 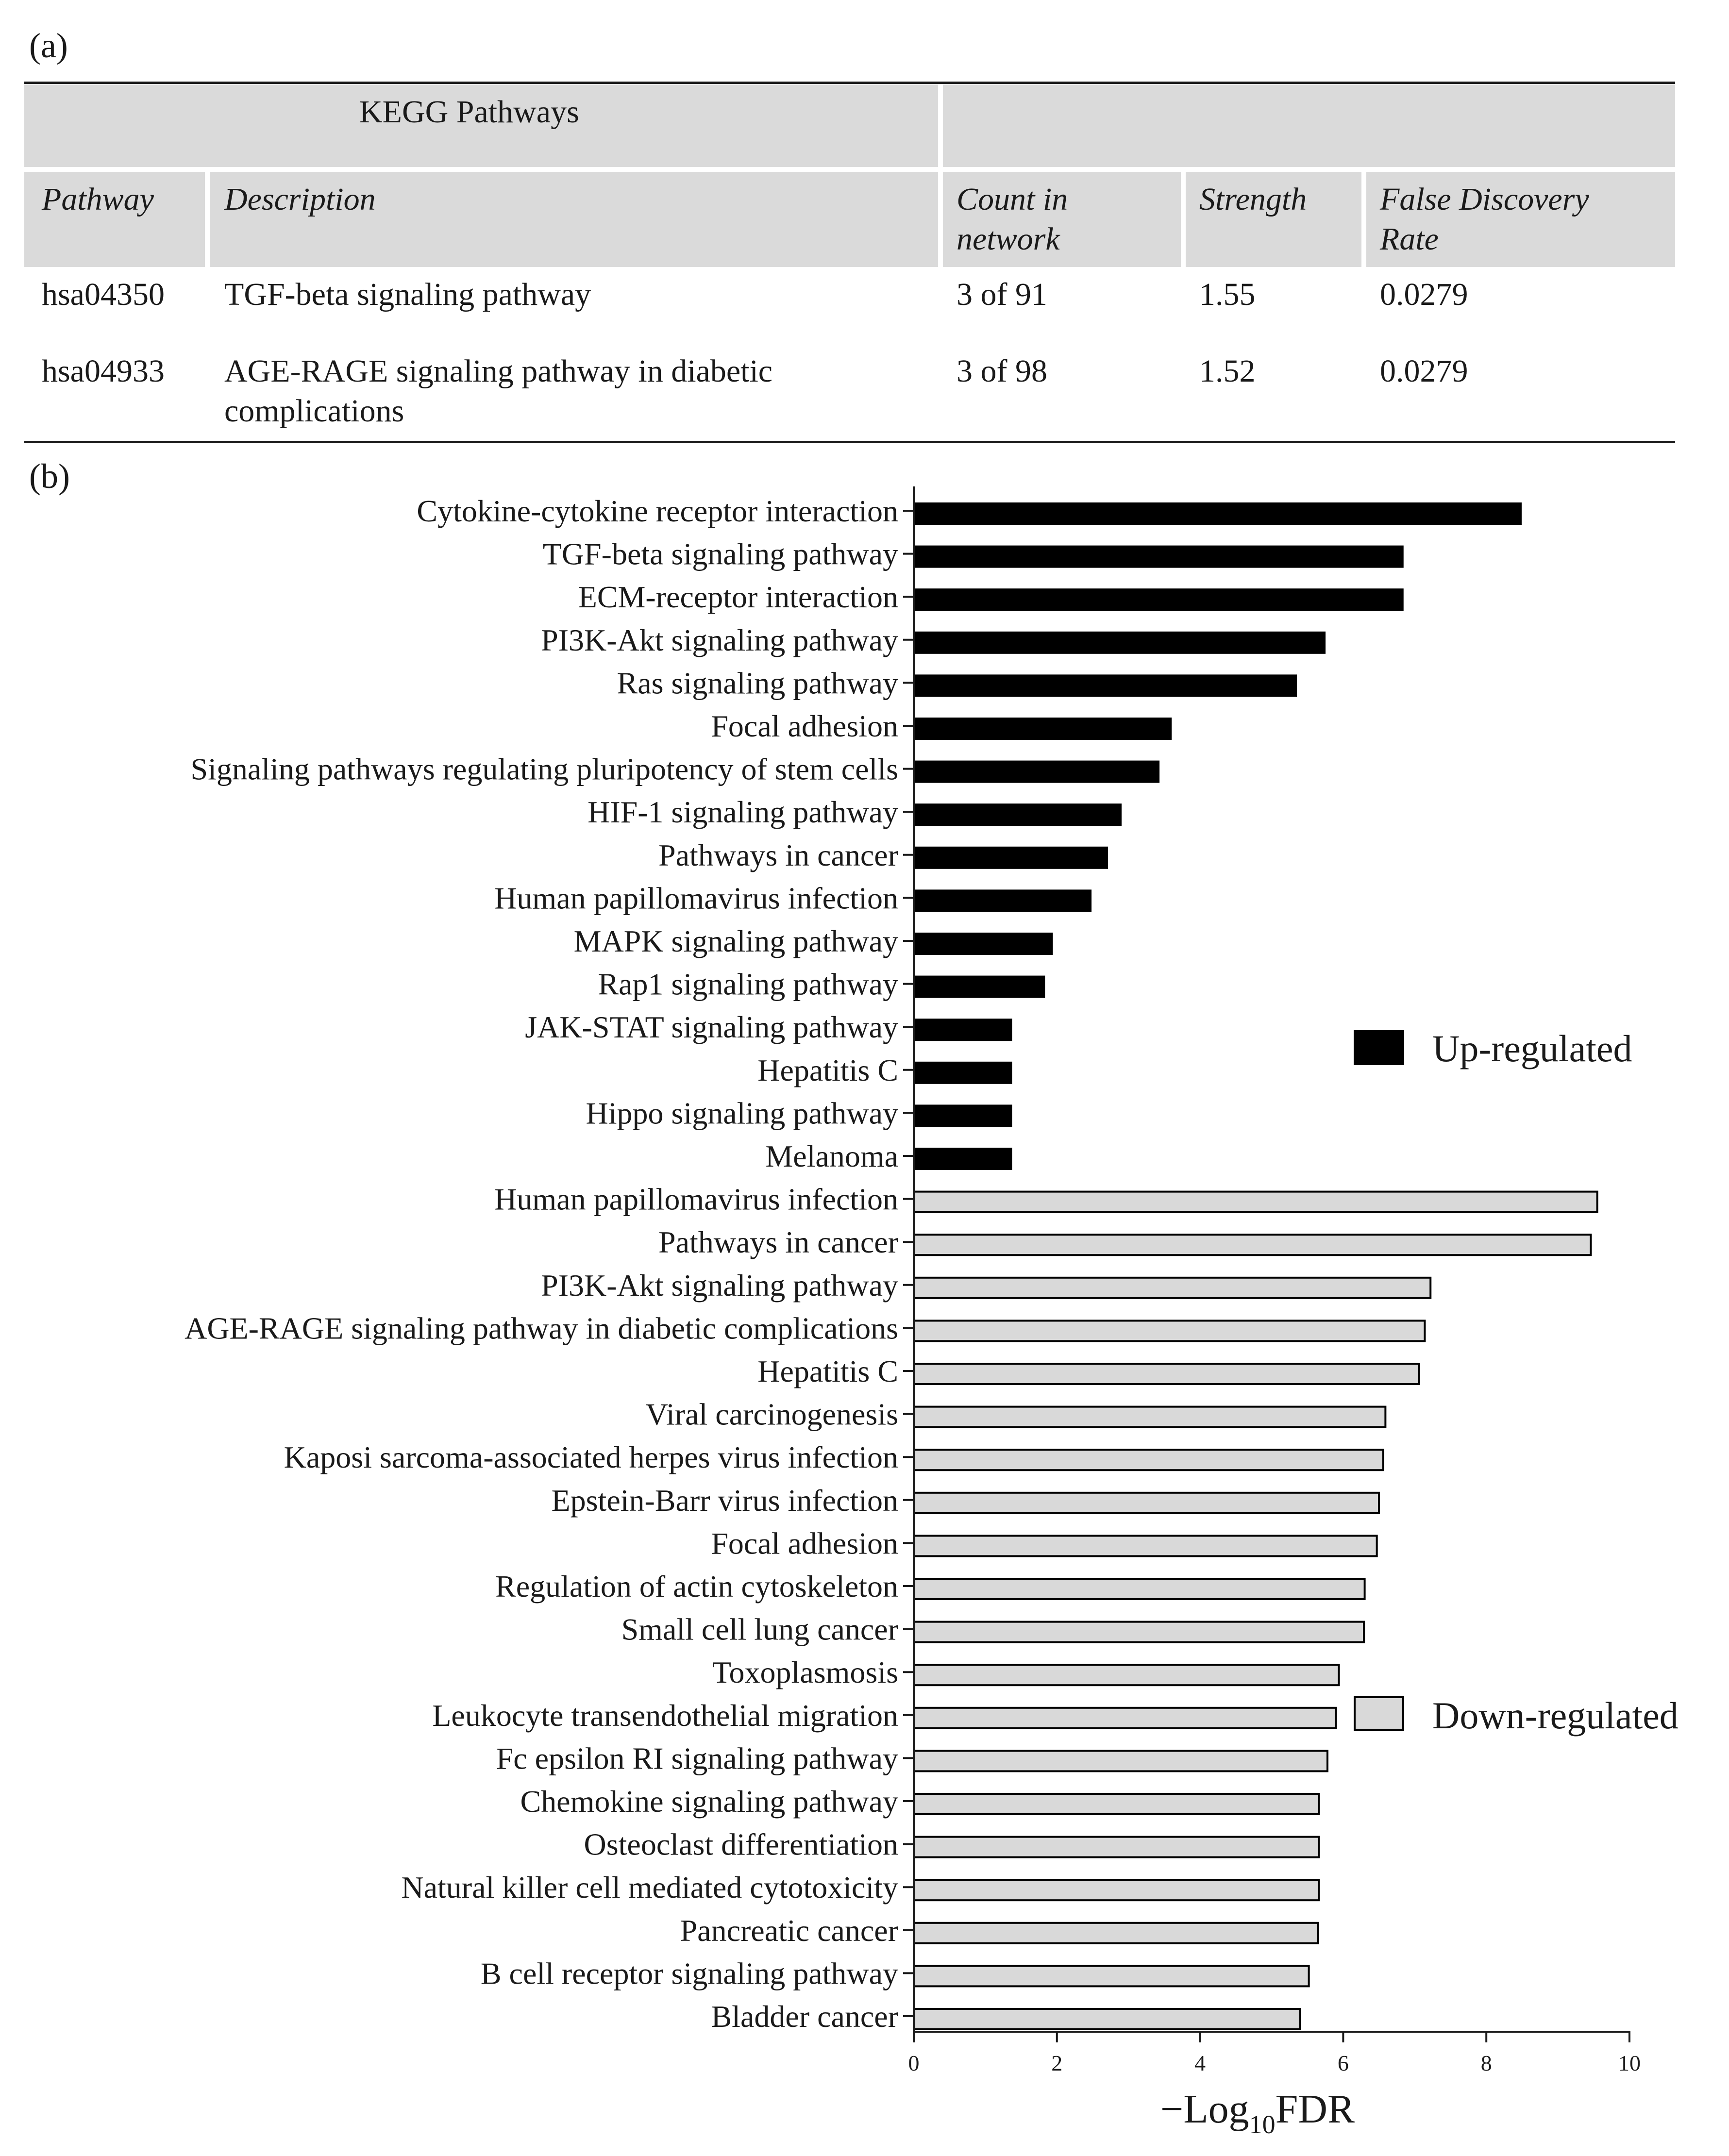 I want to click on row1-fdr: 0.0279, so click(x=1424, y=294).